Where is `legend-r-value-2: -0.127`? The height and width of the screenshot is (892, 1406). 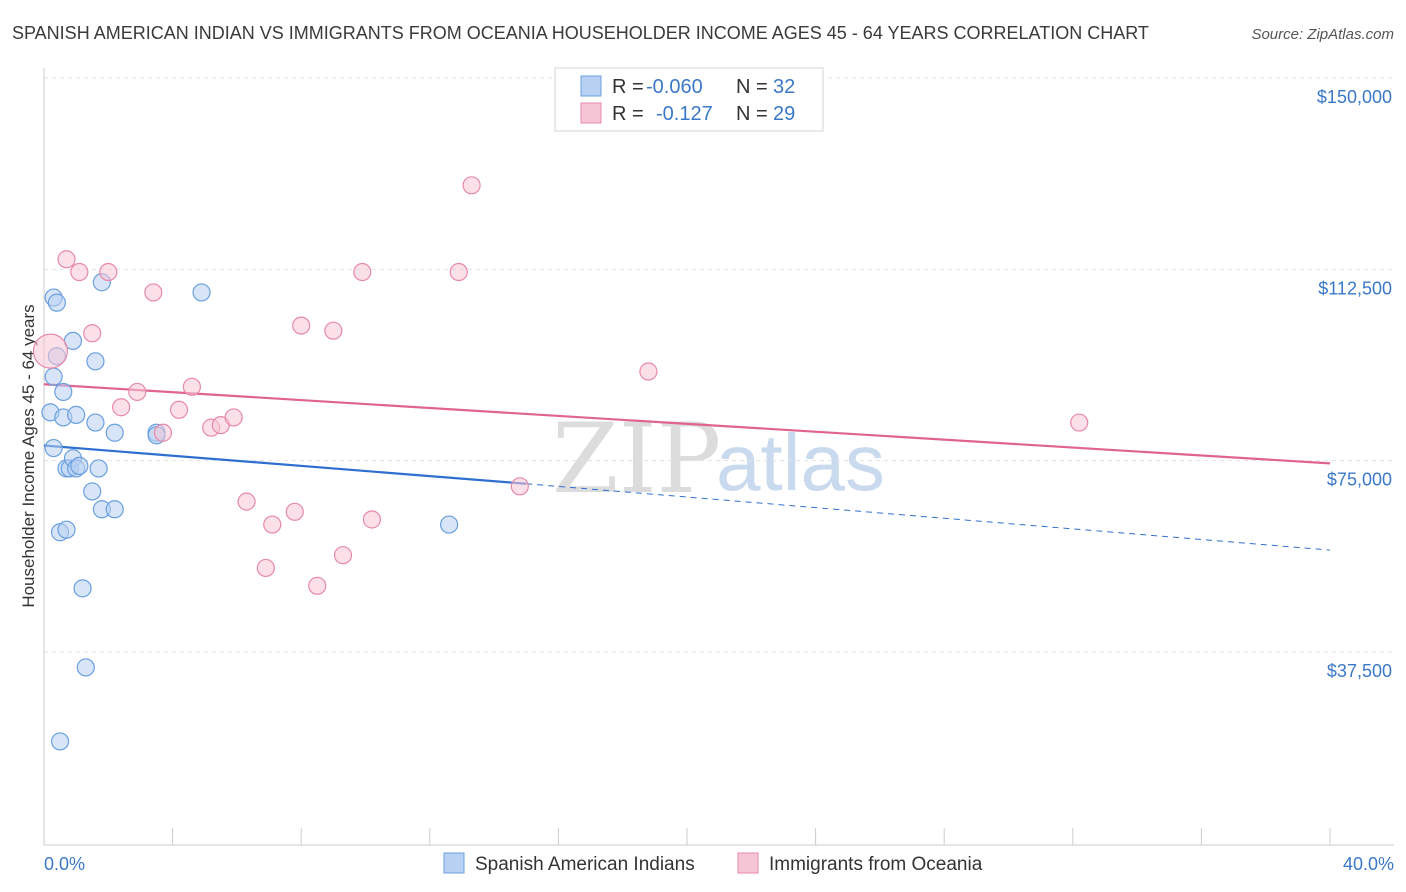 legend-r-value-2: -0.127 is located at coordinates (684, 114).